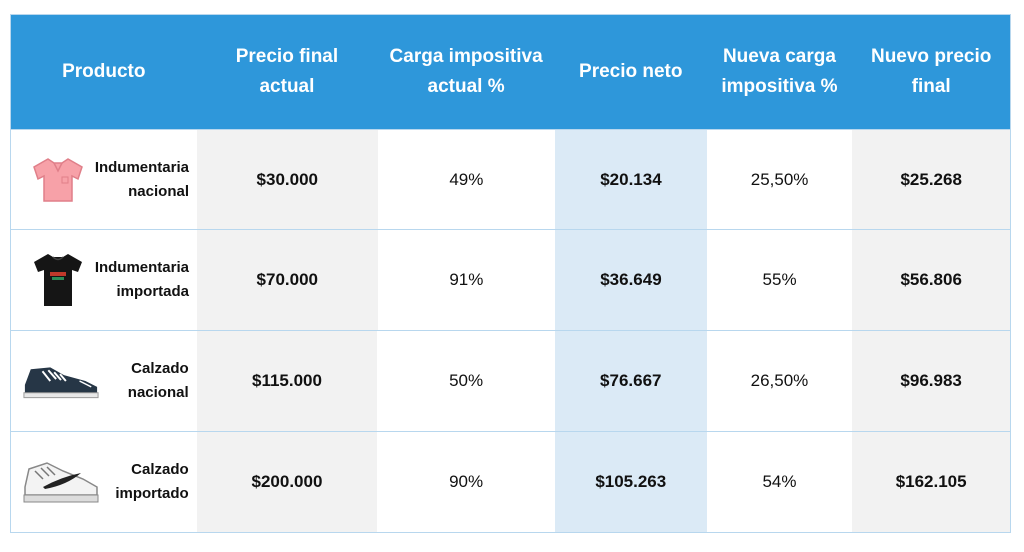 This screenshot has width=1024, height=552. What do you see at coordinates (287, 179) in the screenshot?
I see `precio-final-cell: $30.000` at bounding box center [287, 179].